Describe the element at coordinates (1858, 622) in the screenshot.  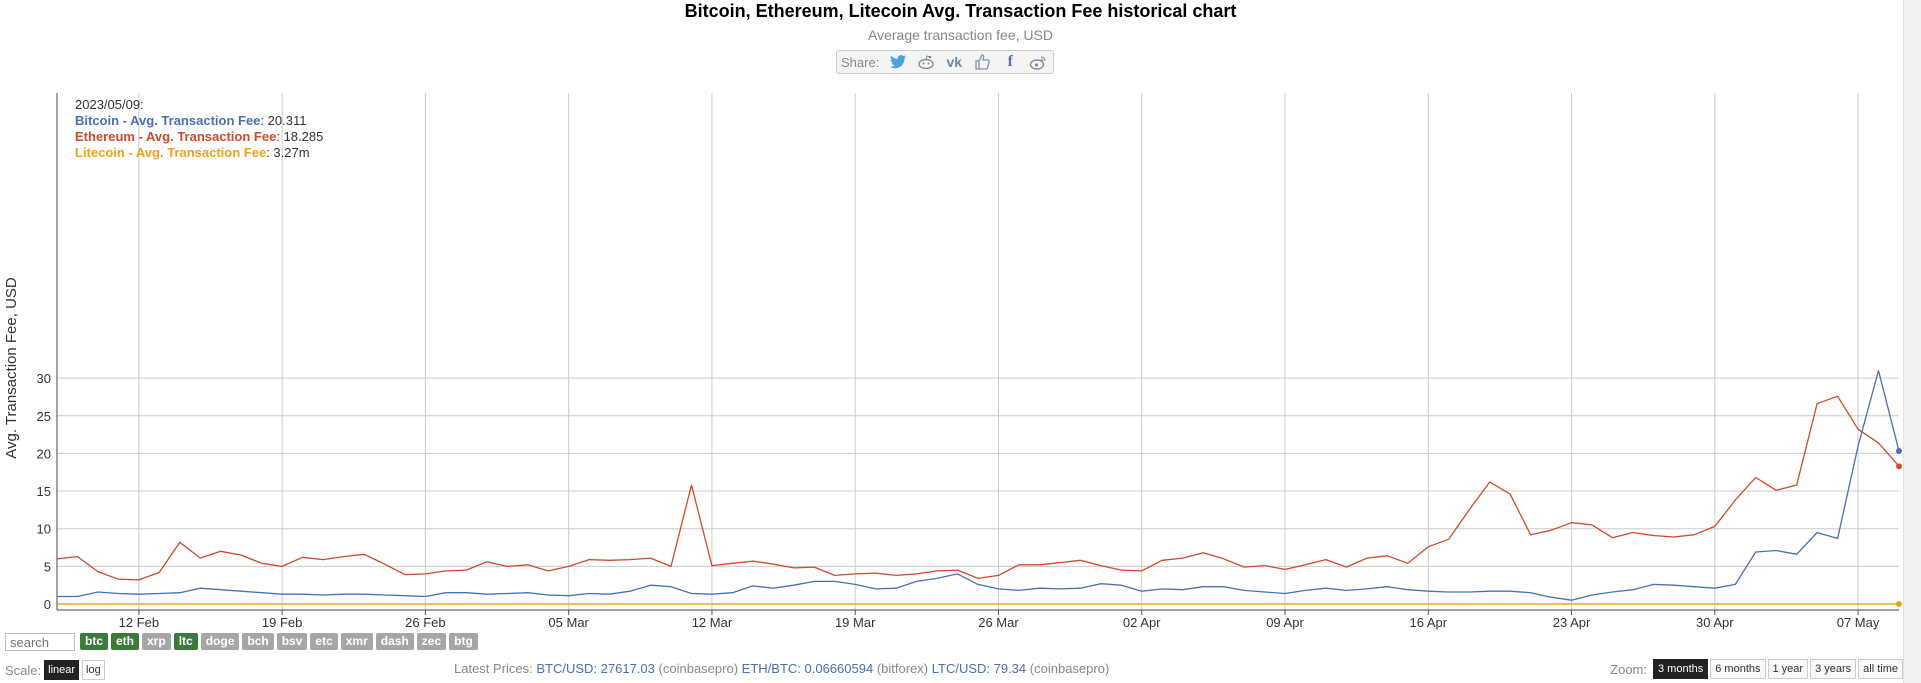
I see `x-tick-label: 07 May` at that location.